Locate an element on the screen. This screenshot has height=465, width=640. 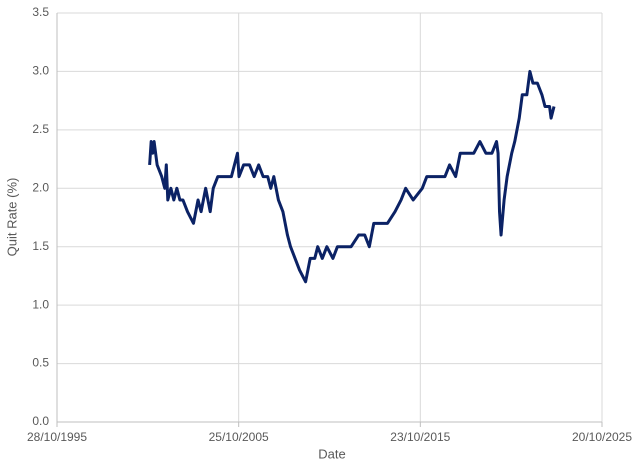
y-tick-label: 3.5 is located at coordinates (40, 12).